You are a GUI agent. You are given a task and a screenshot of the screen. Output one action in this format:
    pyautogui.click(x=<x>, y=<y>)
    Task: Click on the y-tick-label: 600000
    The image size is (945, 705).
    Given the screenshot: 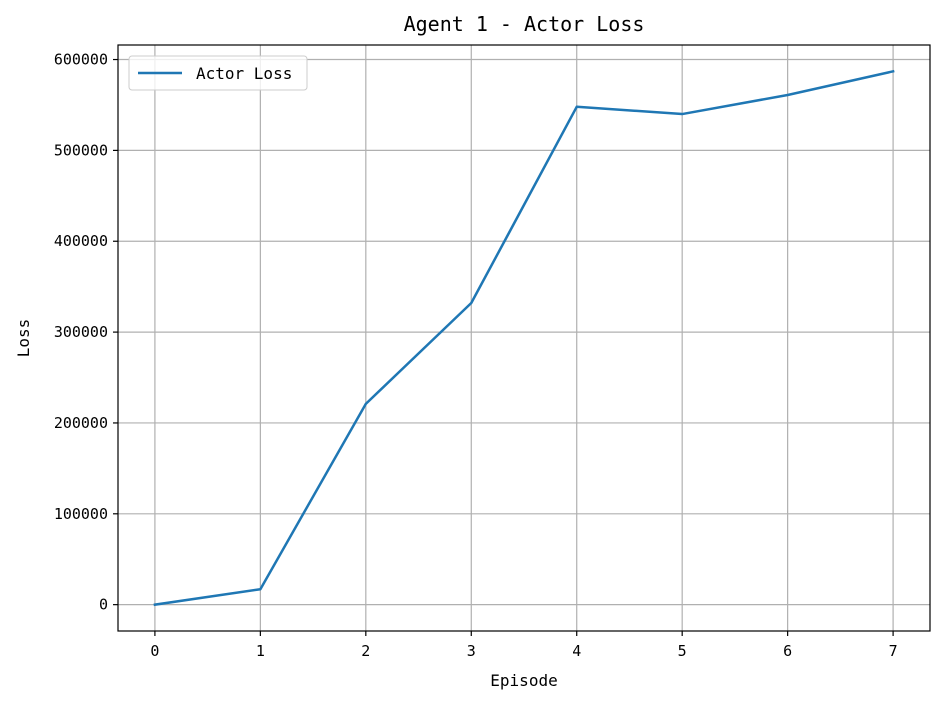 What is the action you would take?
    pyautogui.click(x=81, y=60)
    